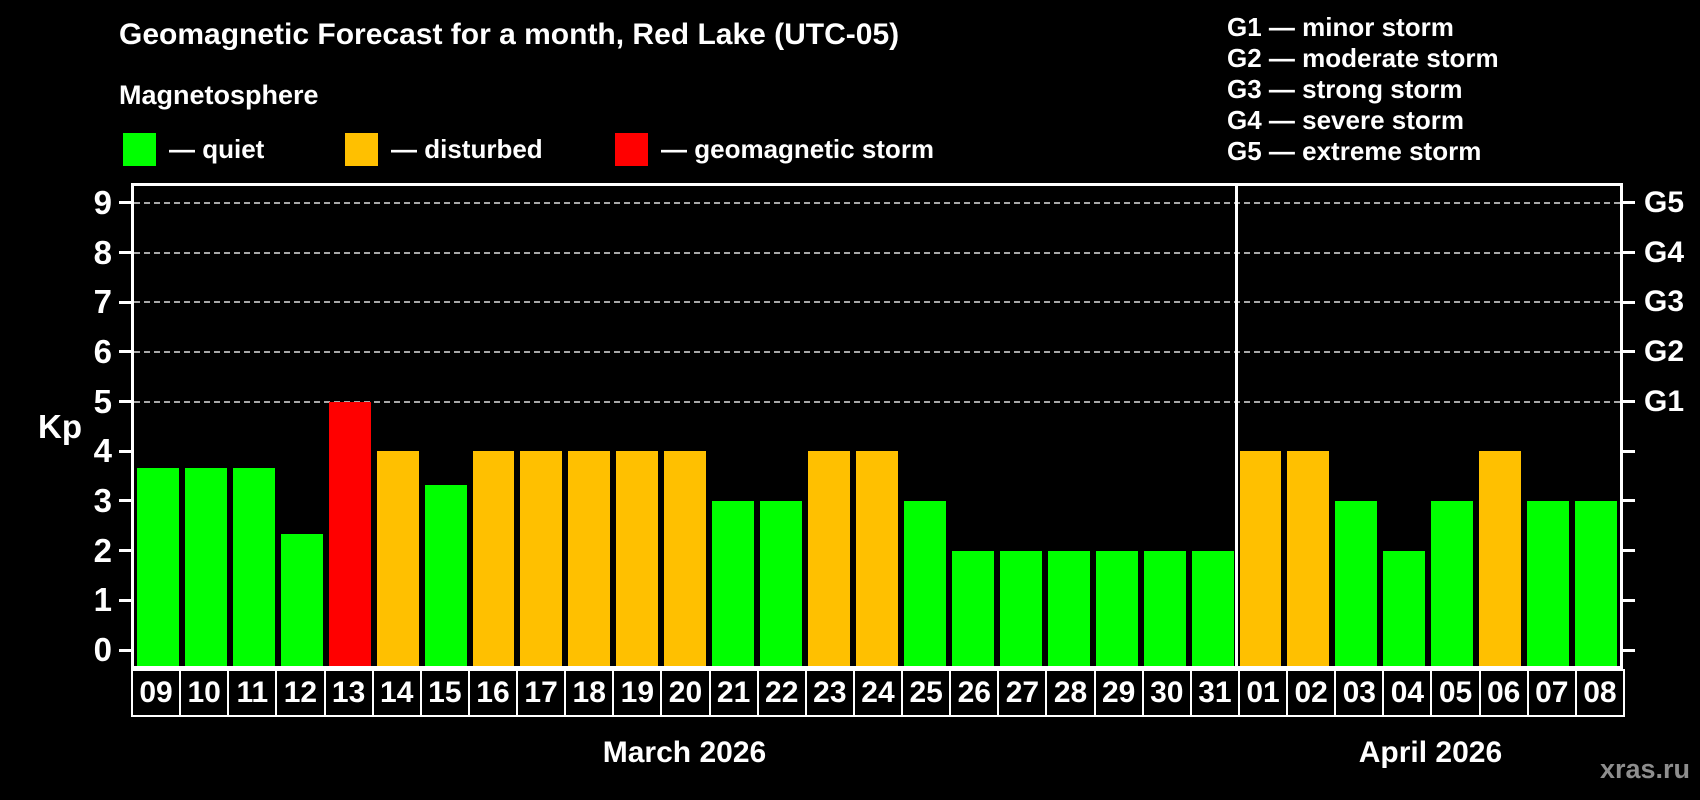 Image resolution: width=1700 pixels, height=800 pixels. What do you see at coordinates (829, 693) in the screenshot?
I see `day-label-march-23: 23` at bounding box center [829, 693].